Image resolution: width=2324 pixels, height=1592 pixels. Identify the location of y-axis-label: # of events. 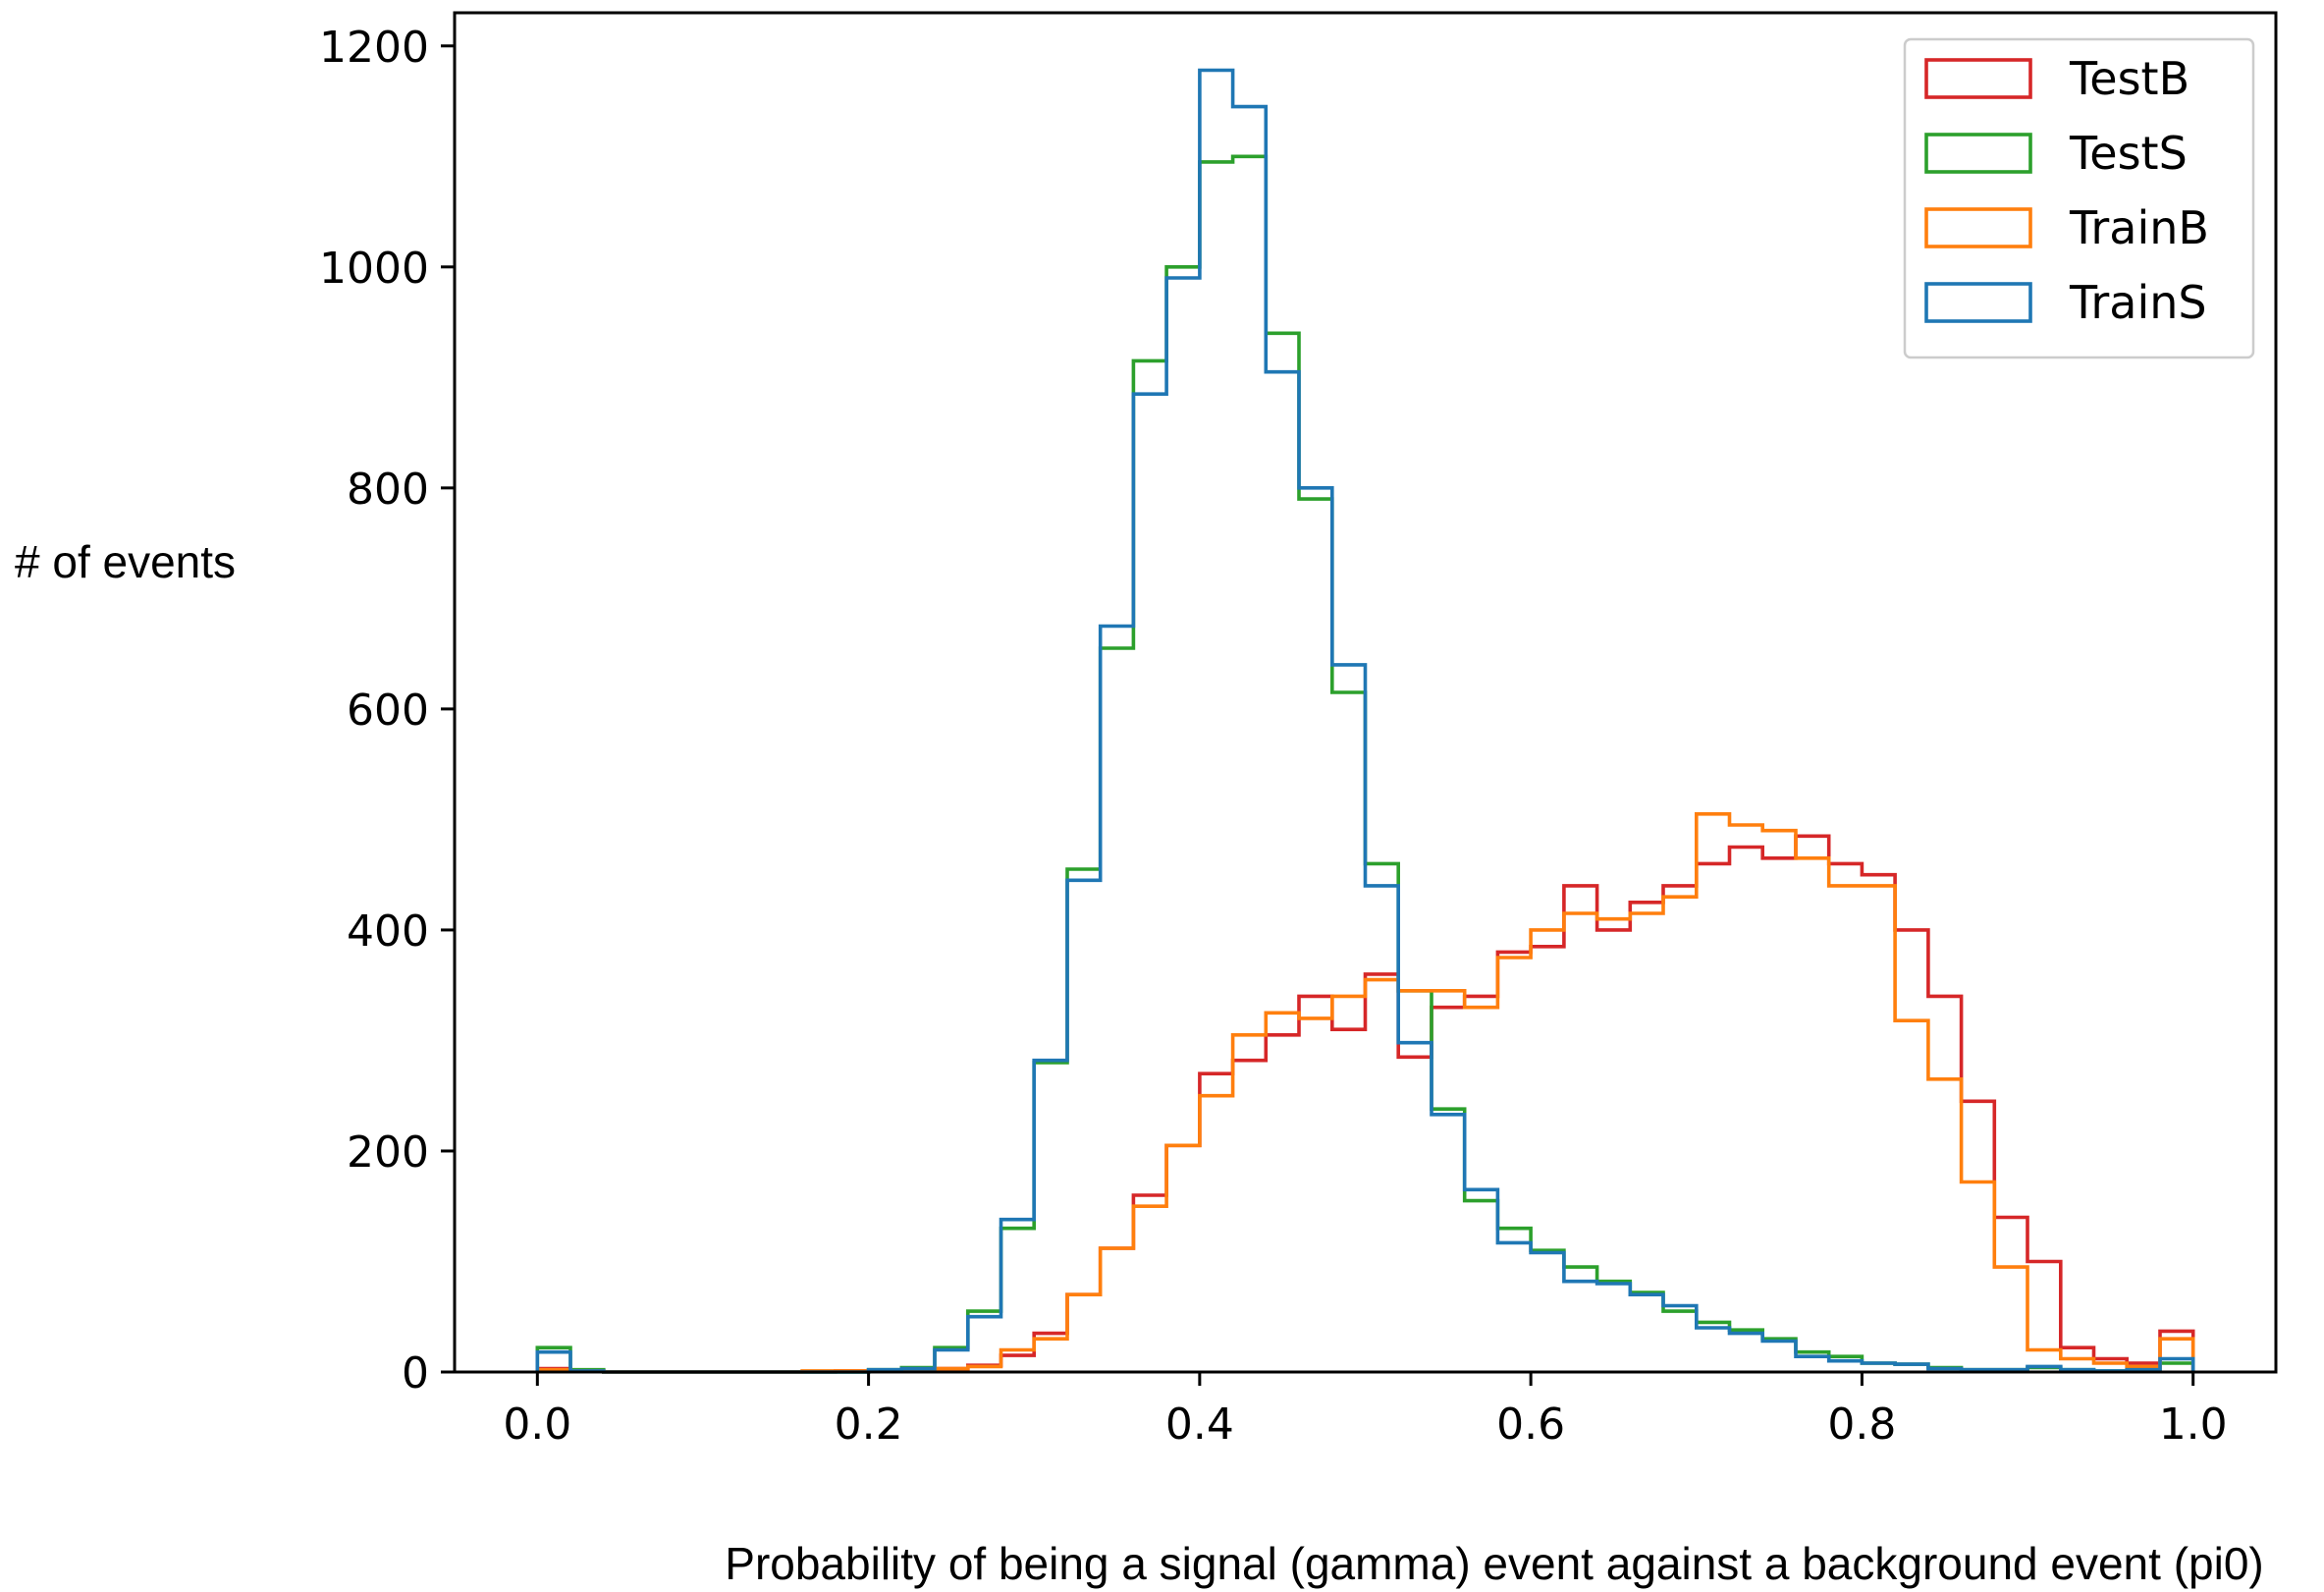
(125, 561).